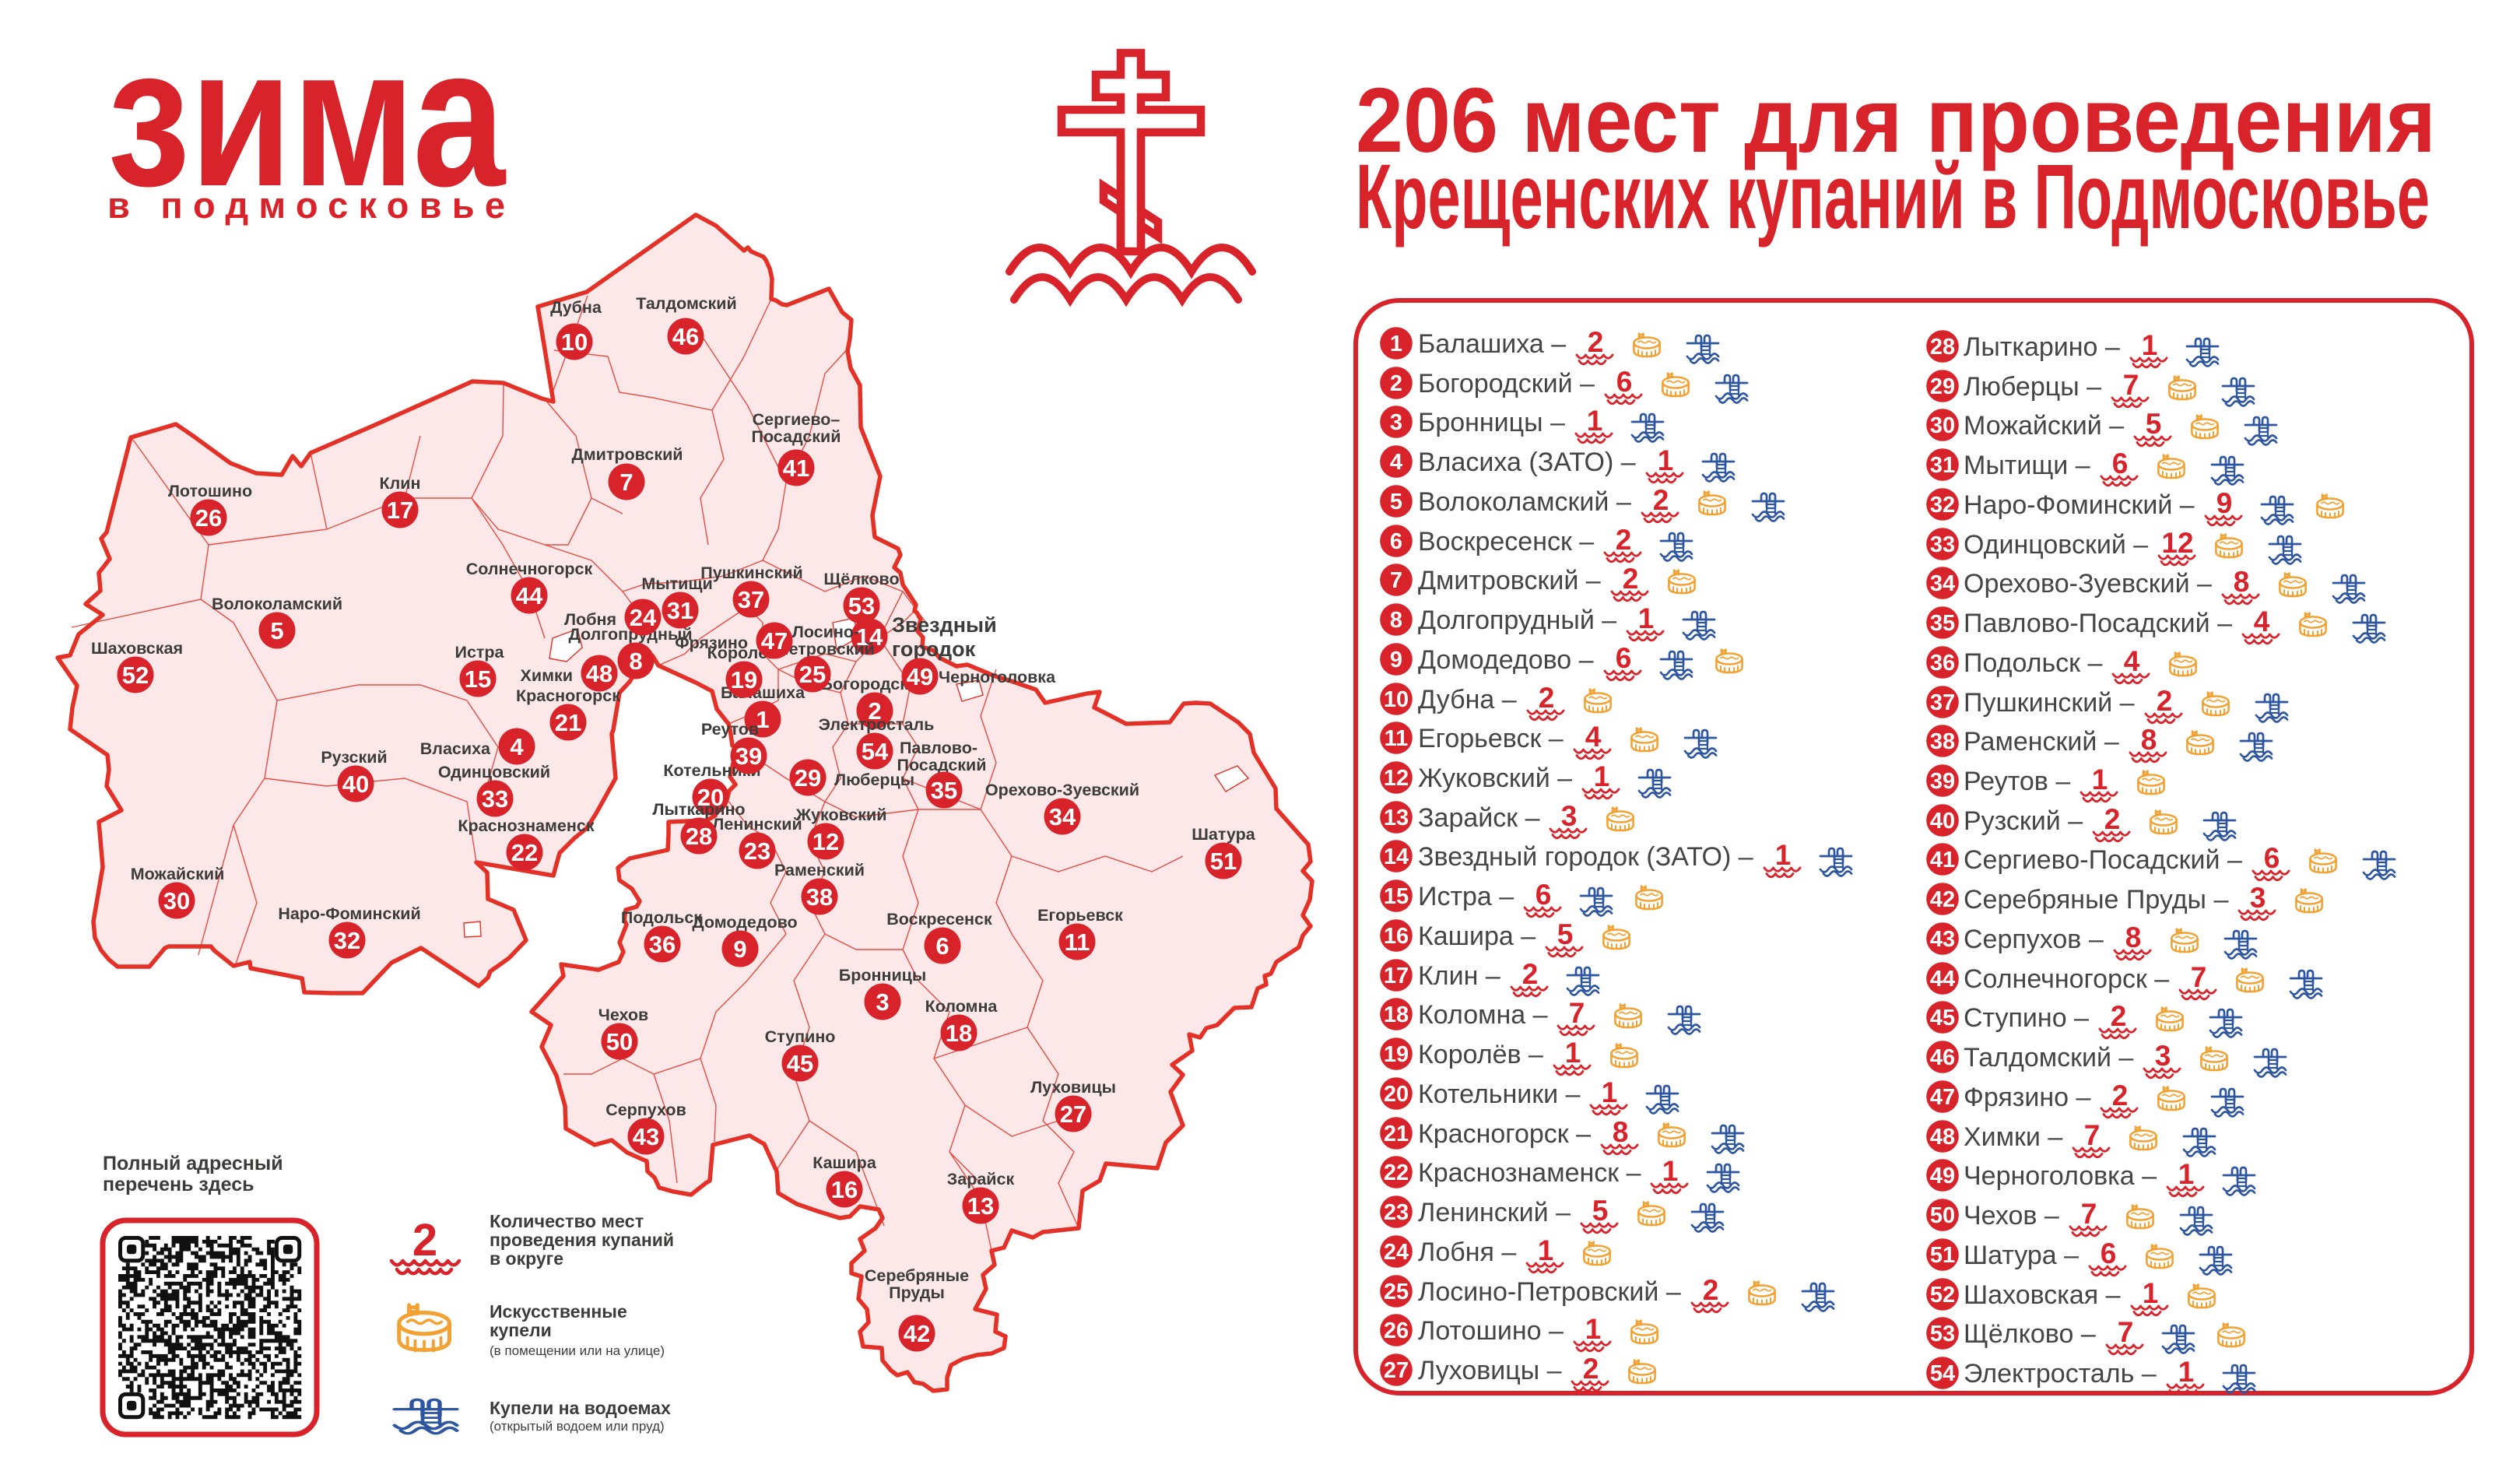  I want to click on svg-text: Мытищи, so click(676, 583).